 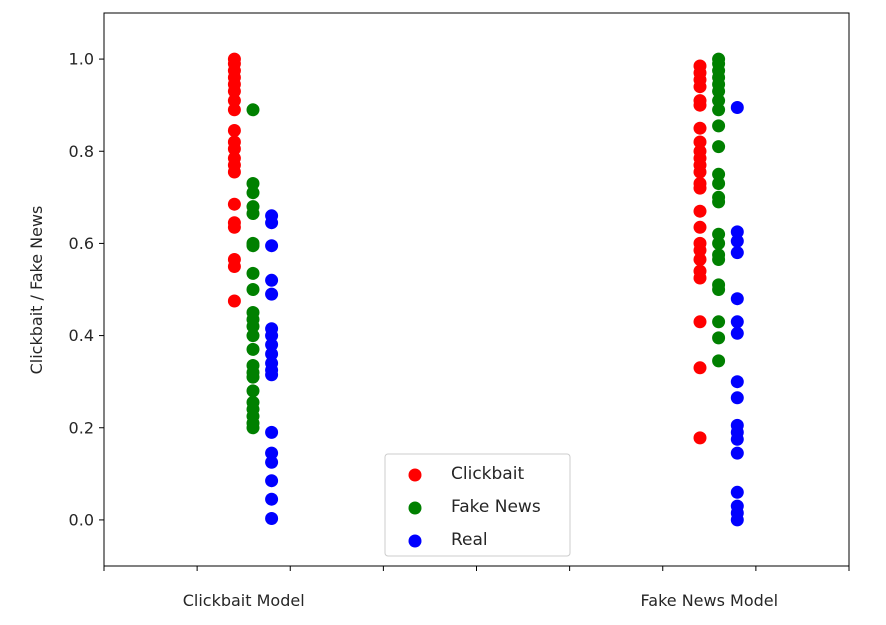 I want to click on legend: Clickbait Fake News Real, so click(x=477, y=505).